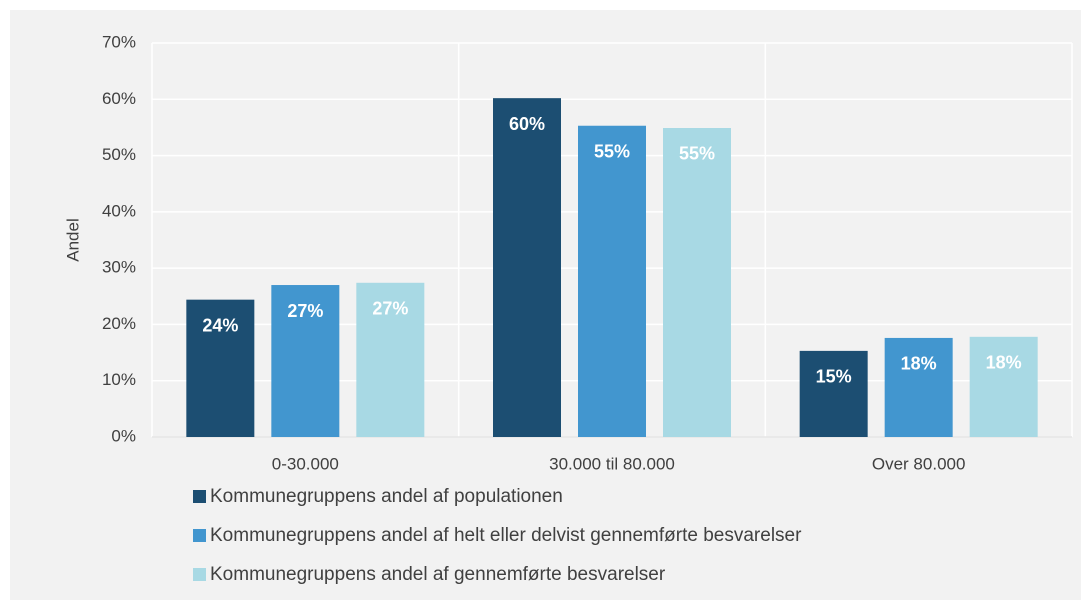  Describe the element at coordinates (119, 210) in the screenshot. I see `y-tick-label: 40%` at that location.